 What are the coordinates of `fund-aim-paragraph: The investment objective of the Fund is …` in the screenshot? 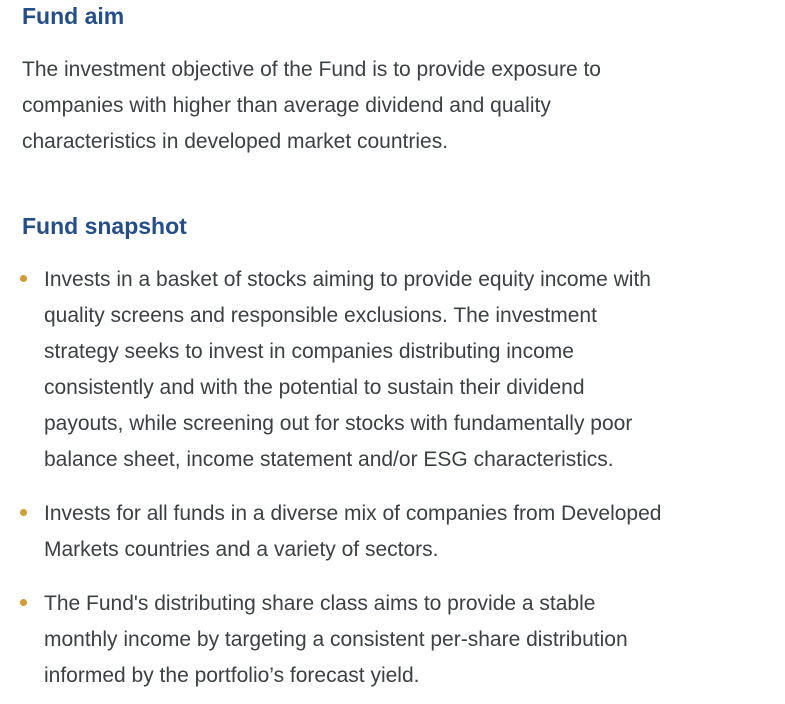 It's located at (311, 105).